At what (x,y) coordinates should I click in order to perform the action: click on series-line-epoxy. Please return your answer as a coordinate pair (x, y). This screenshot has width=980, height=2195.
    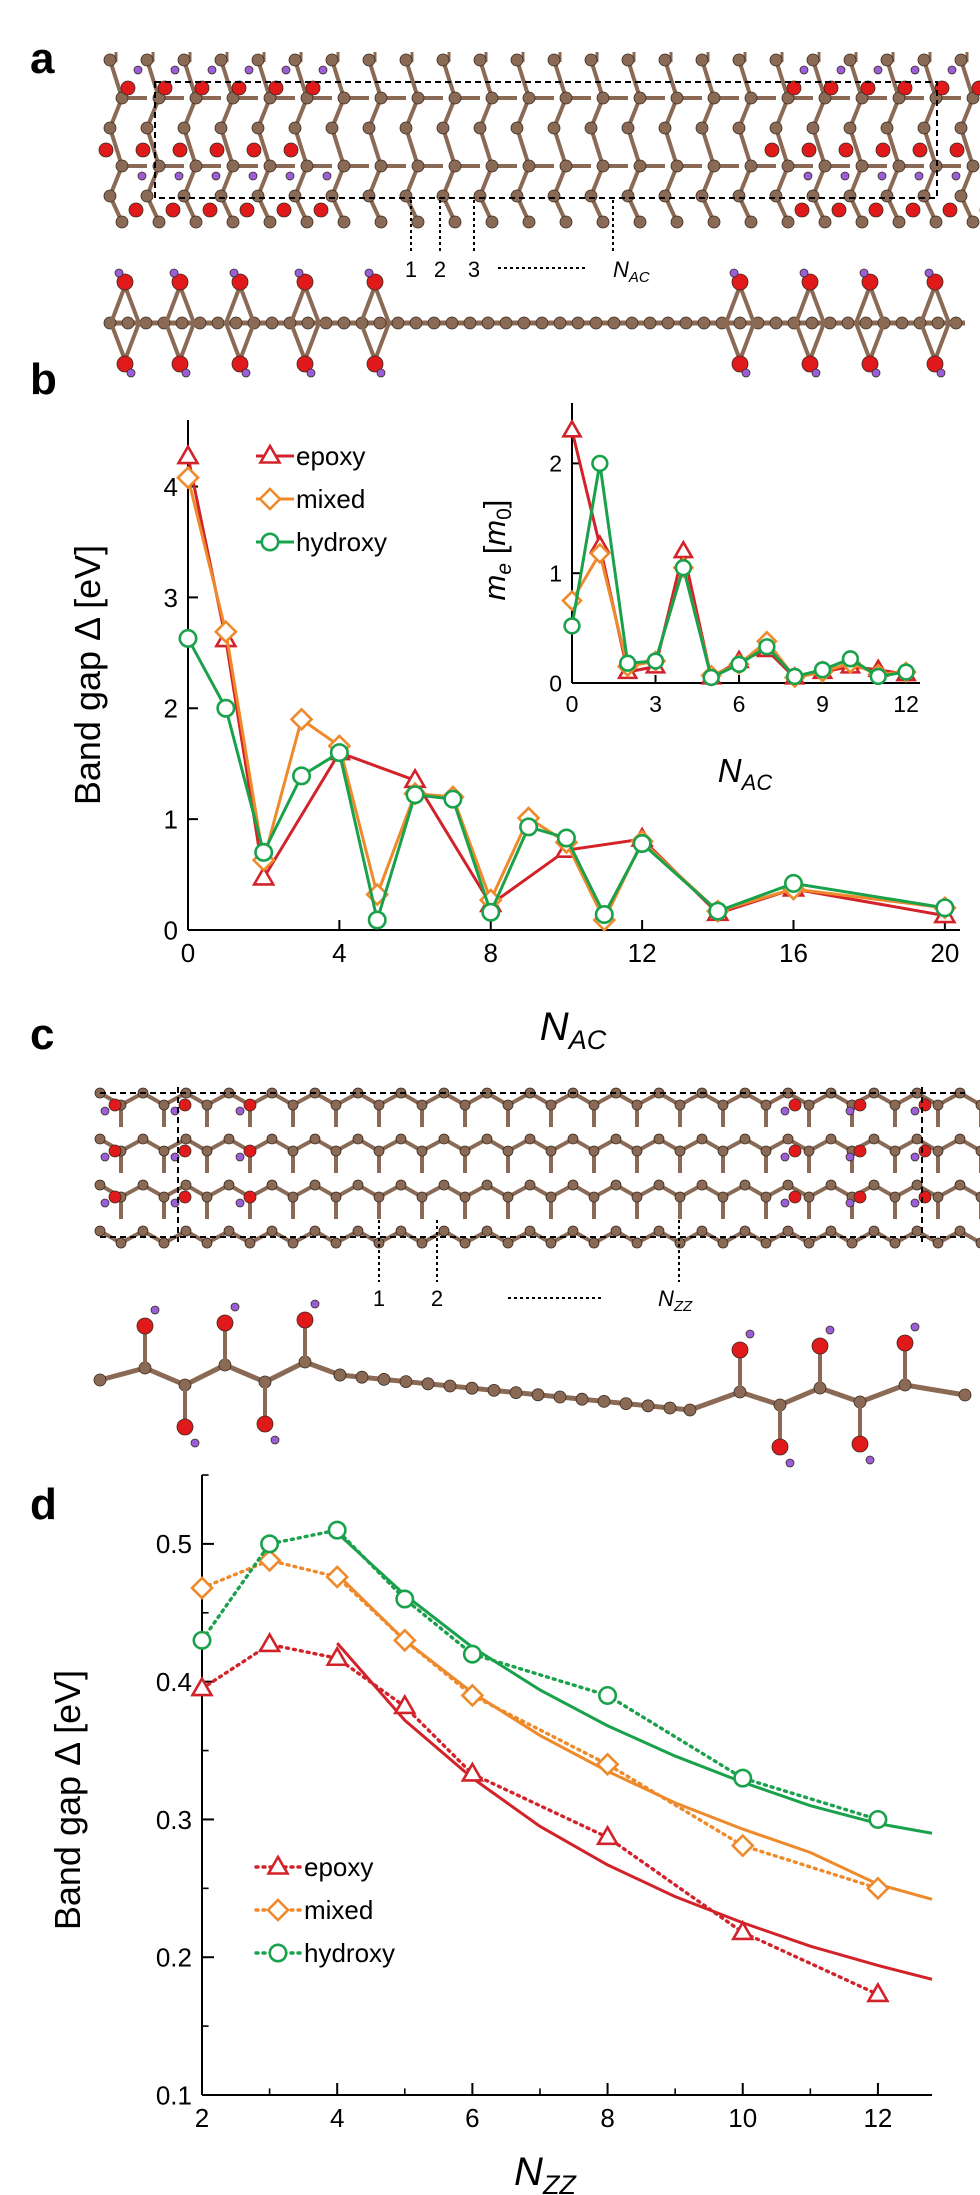
    Looking at the image, I should click on (540, 1819).